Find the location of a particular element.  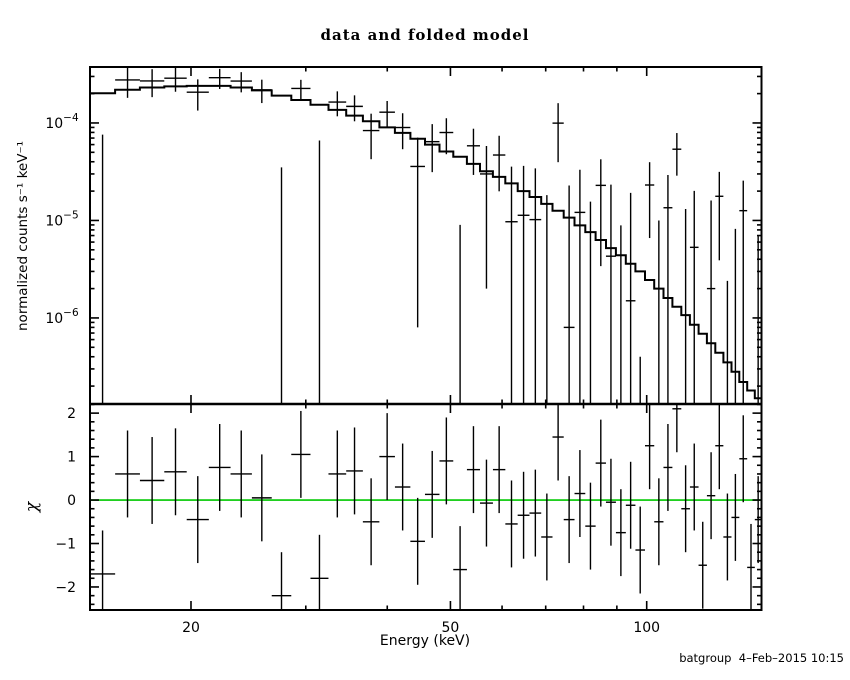

svg-text: 10⁻⁴ is located at coordinates (62, 122).